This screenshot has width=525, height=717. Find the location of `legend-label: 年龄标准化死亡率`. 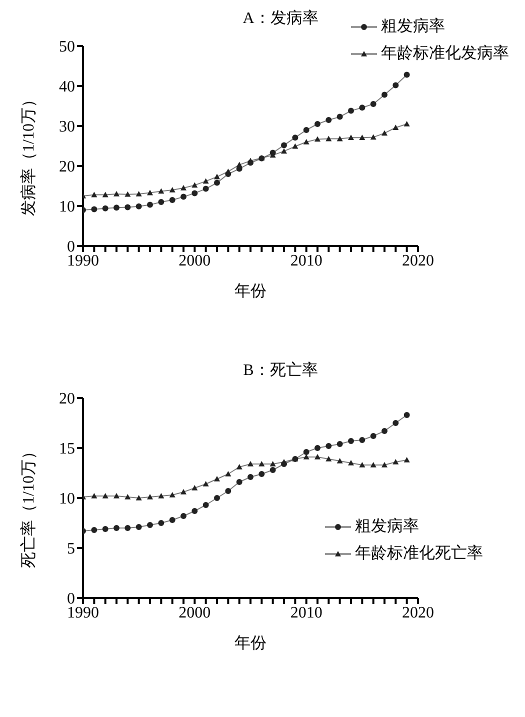

legend-label: 年龄标准化死亡率 is located at coordinates (419, 554).